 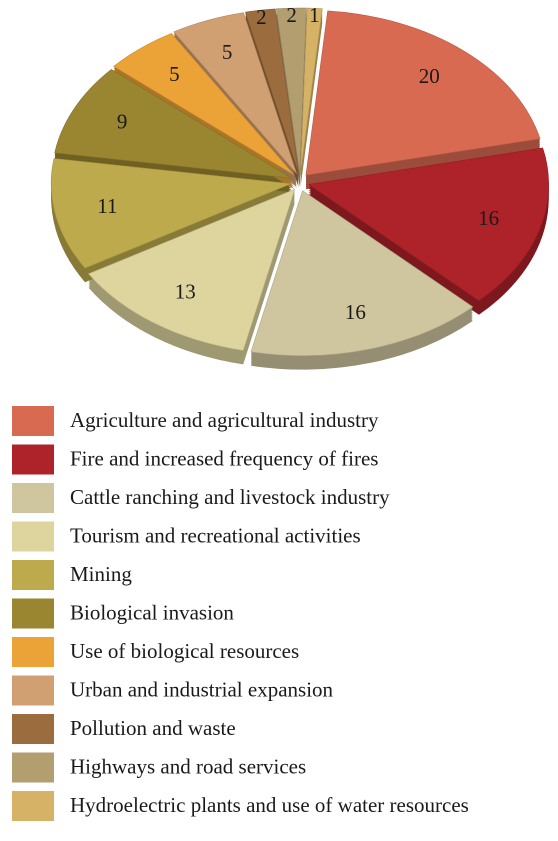 I want to click on value-label: 9, so click(x=122, y=122).